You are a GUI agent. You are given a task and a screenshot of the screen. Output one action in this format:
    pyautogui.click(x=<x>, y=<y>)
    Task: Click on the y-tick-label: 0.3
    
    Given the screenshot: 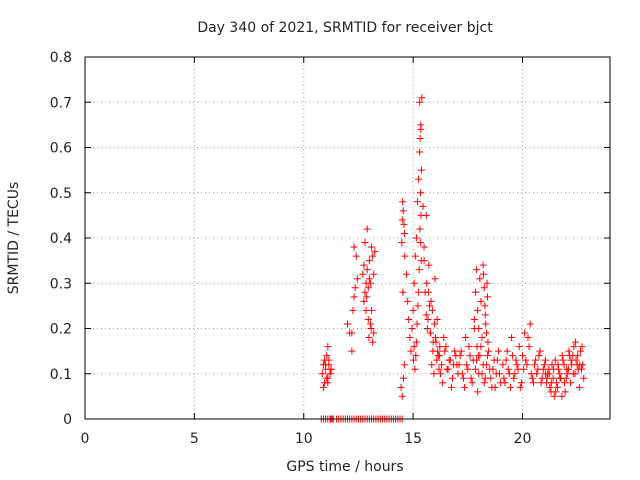 What is the action you would take?
    pyautogui.click(x=61, y=284)
    